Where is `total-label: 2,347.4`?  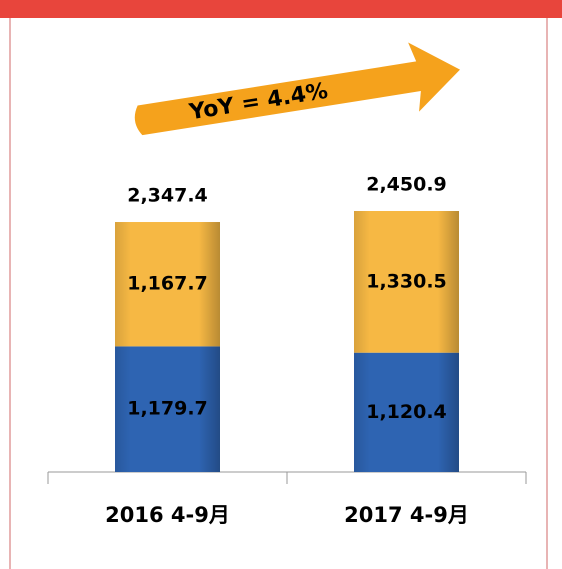
total-label: 2,347.4 is located at coordinates (167, 196).